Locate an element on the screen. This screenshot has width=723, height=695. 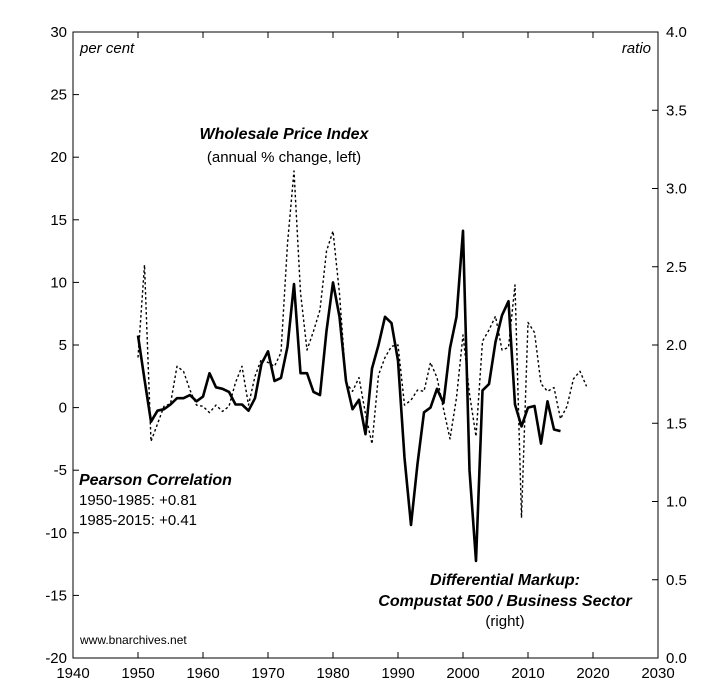
markup-series-title: Differential Markup: is located at coordinates (505, 580).